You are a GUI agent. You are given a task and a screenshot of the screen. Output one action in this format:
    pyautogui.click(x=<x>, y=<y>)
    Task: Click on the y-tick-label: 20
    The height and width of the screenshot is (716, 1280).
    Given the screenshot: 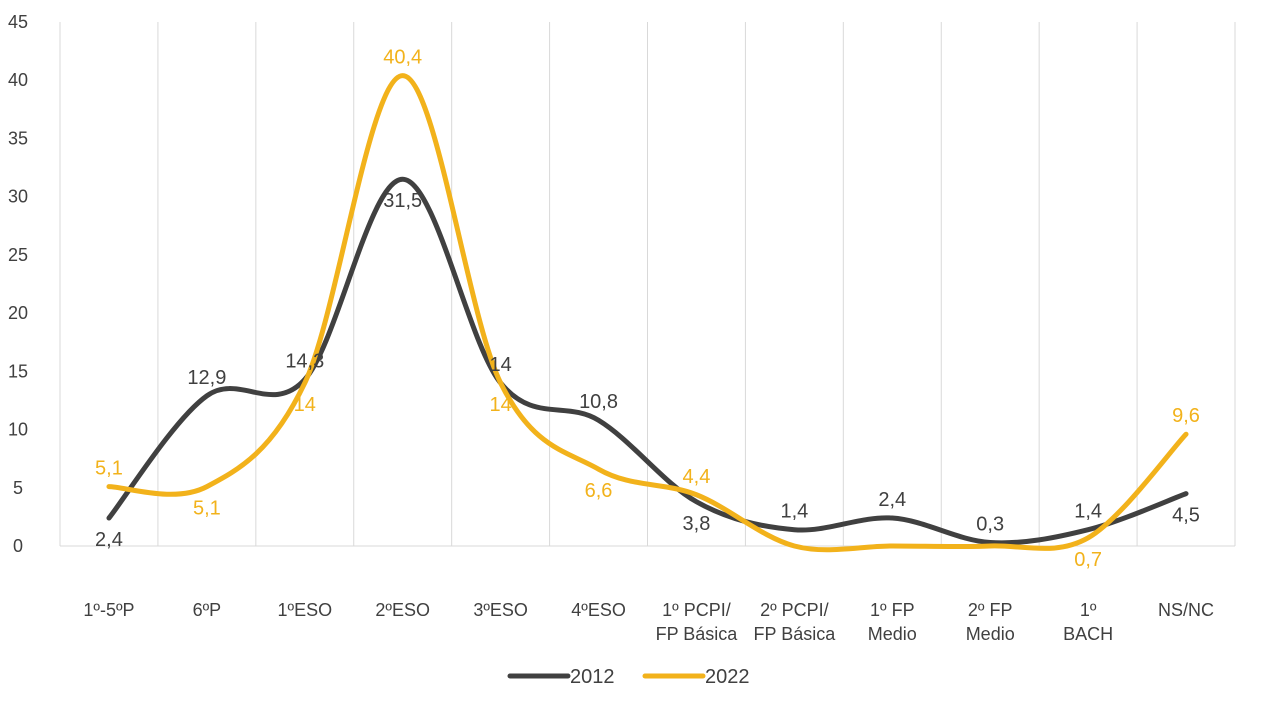 What is the action you would take?
    pyautogui.click(x=18, y=313)
    